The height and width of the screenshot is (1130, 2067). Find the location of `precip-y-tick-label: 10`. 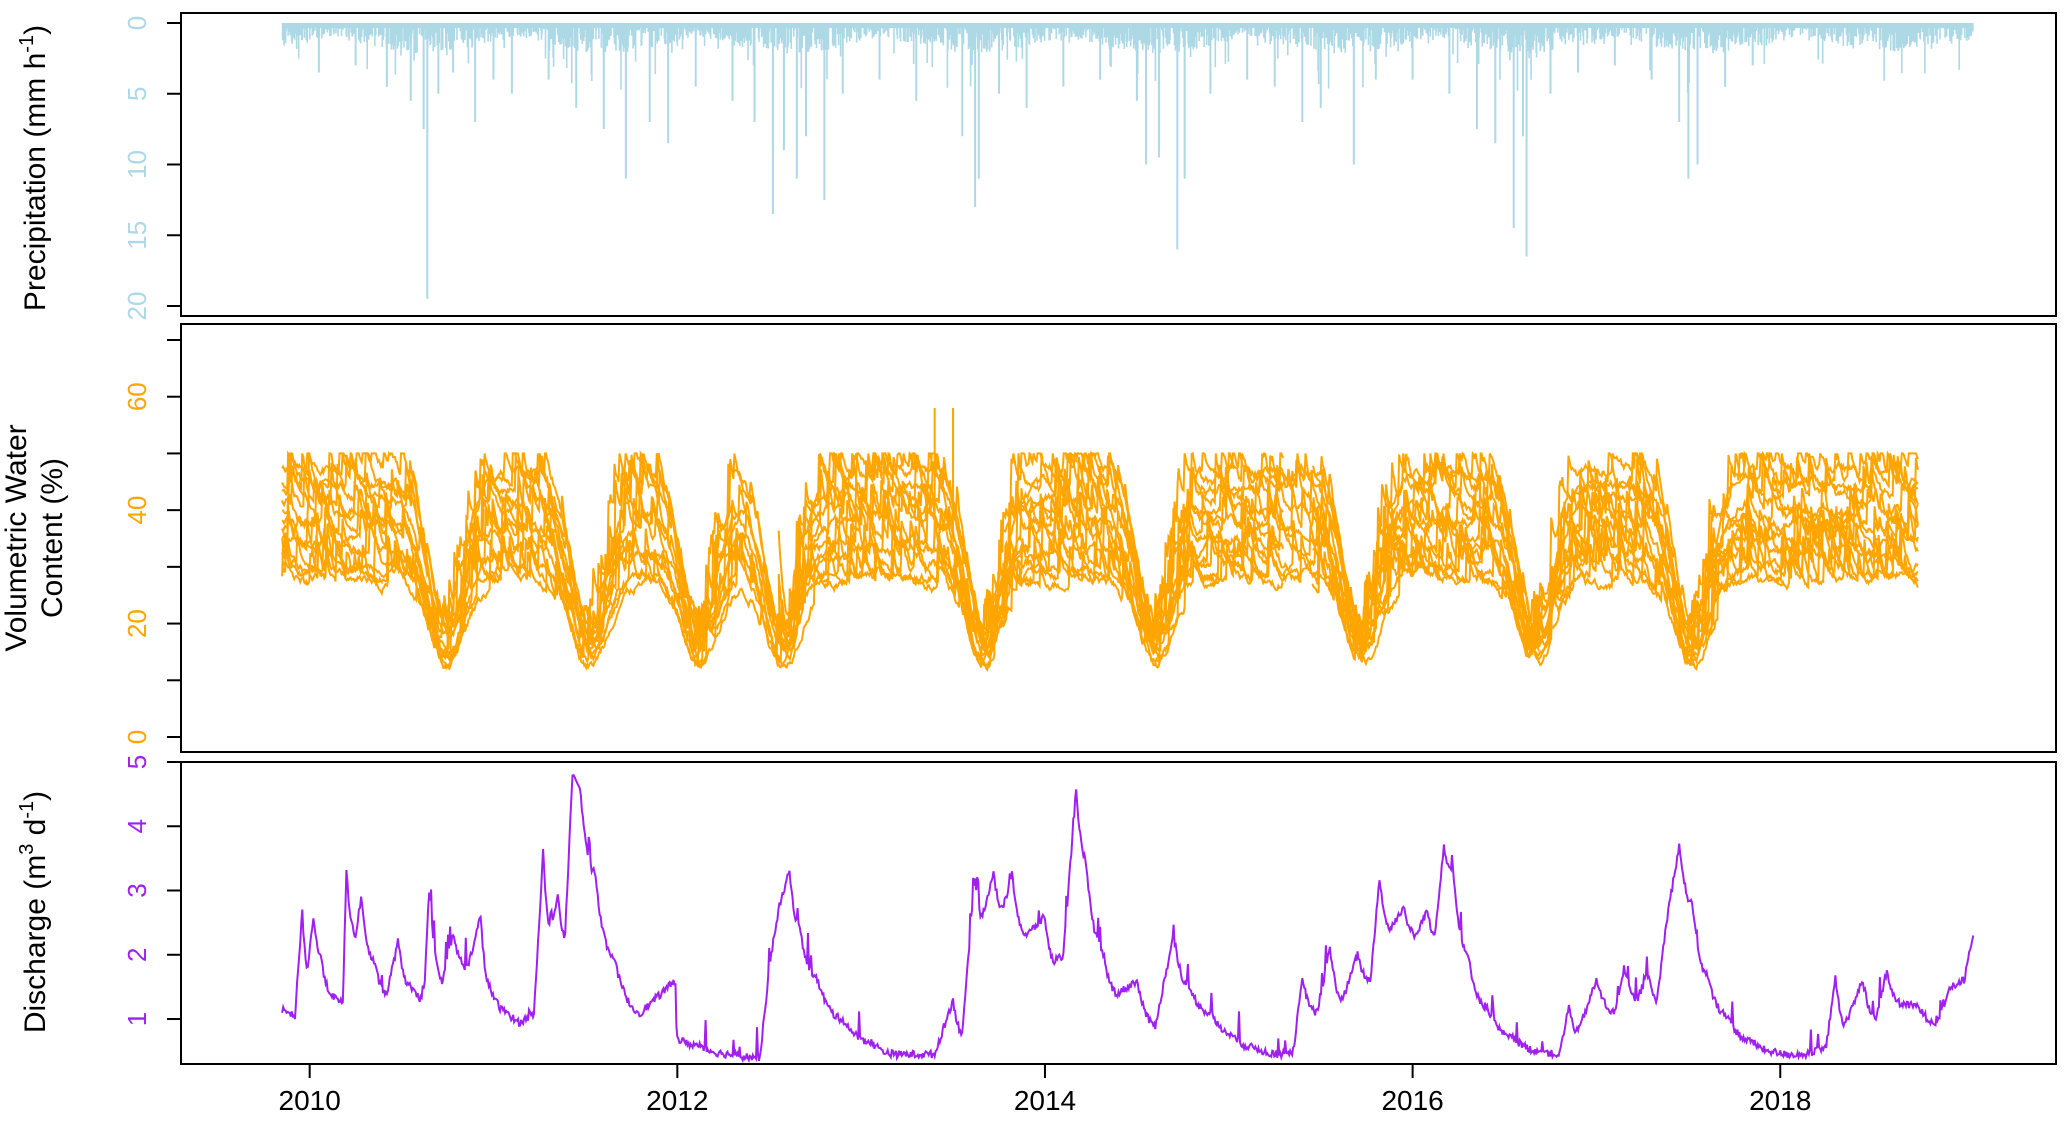

precip-y-tick-label: 10 is located at coordinates (137, 164).